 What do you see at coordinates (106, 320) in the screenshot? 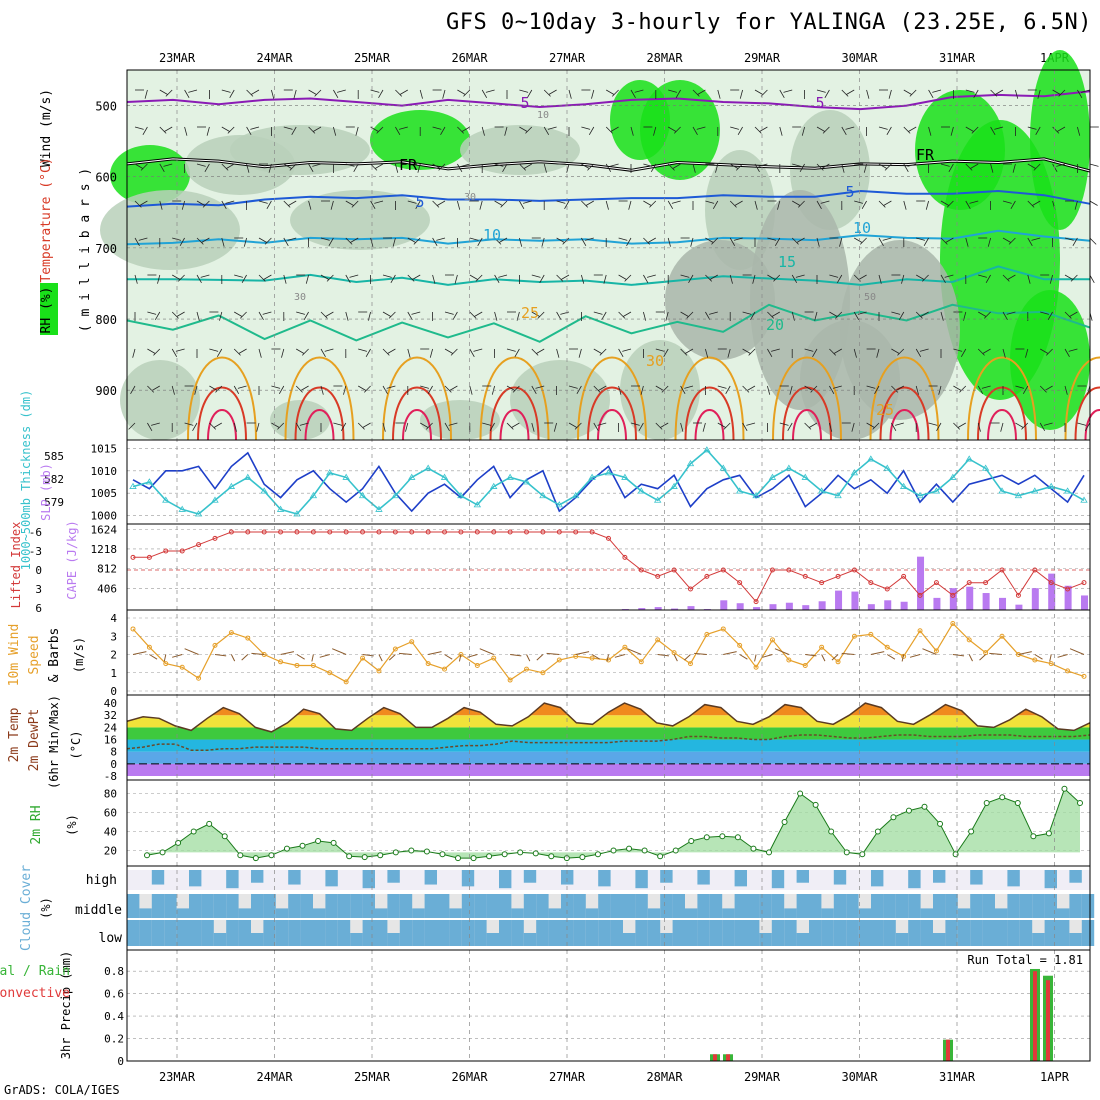
I see `pressure-tick-label: 800` at bounding box center [106, 320].